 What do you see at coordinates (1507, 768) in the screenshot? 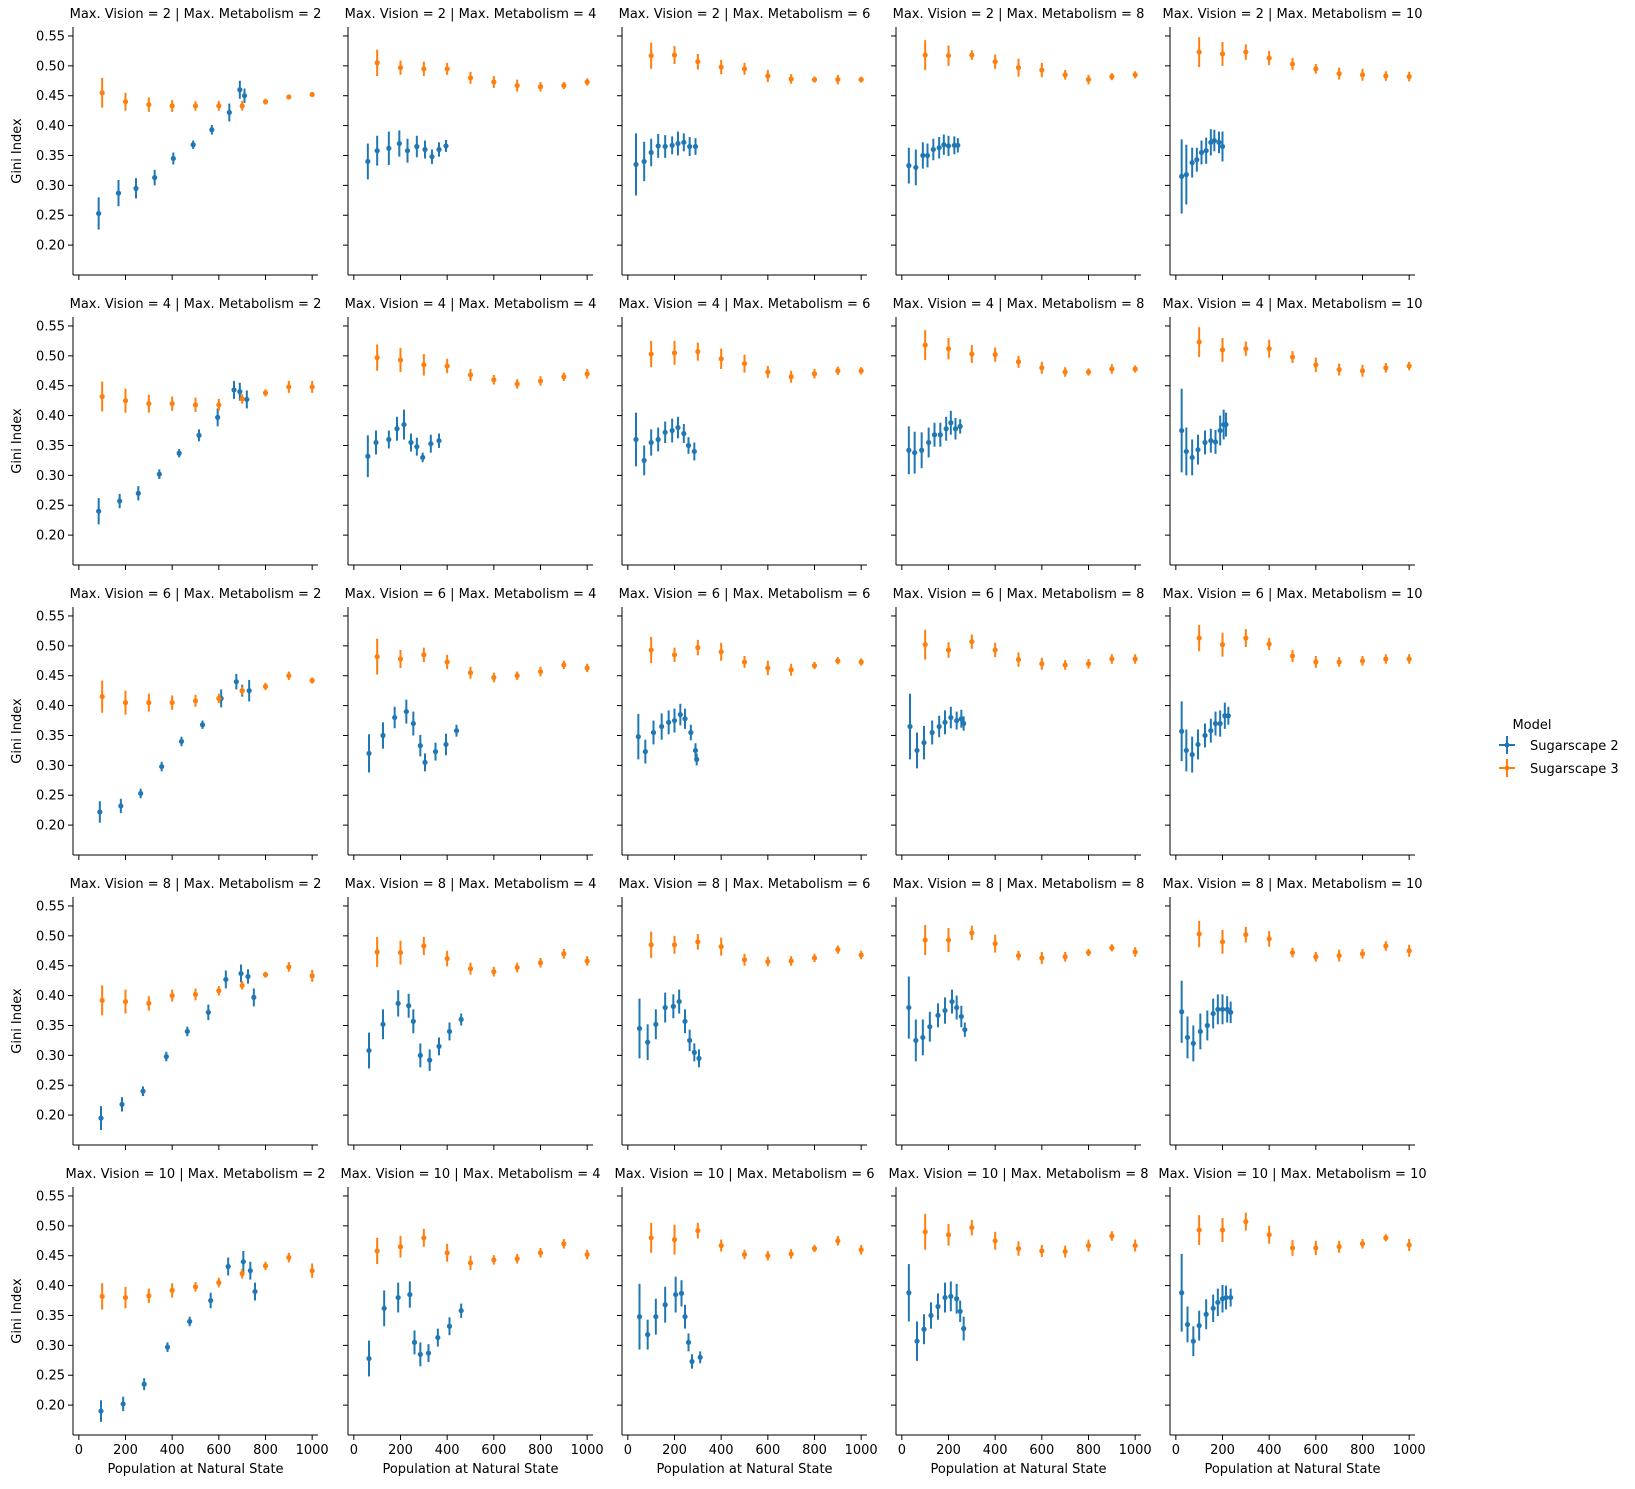
I see `legend-marker-sugarscape-3-dot` at bounding box center [1507, 768].